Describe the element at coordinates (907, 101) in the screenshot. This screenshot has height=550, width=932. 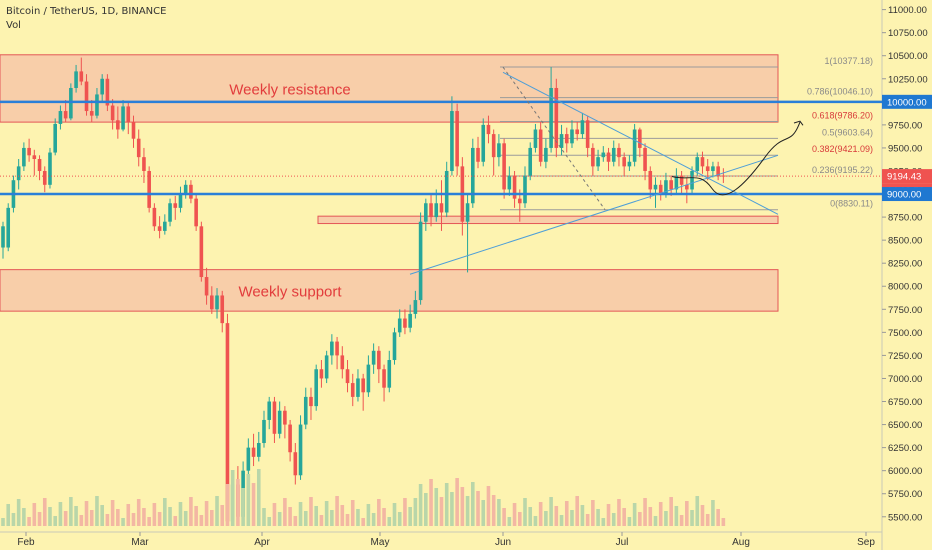
I see `level-badge-10000-bg` at that location.